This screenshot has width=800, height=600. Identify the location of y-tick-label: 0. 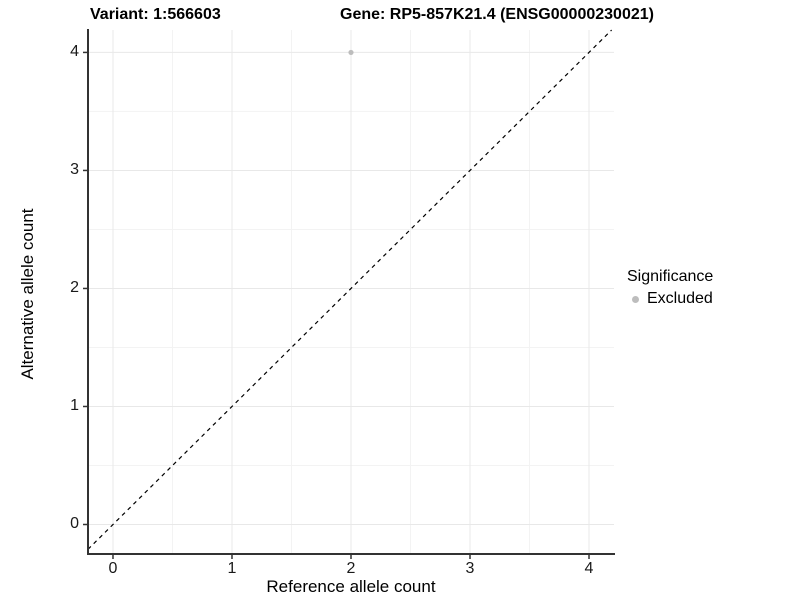
(74, 524).